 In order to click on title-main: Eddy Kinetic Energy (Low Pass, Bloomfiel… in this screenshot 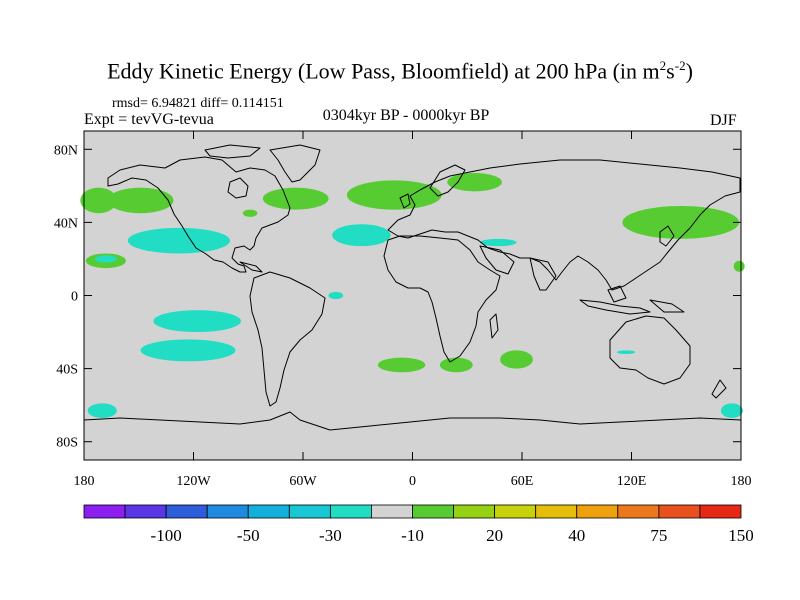, I will do `click(383, 71)`.